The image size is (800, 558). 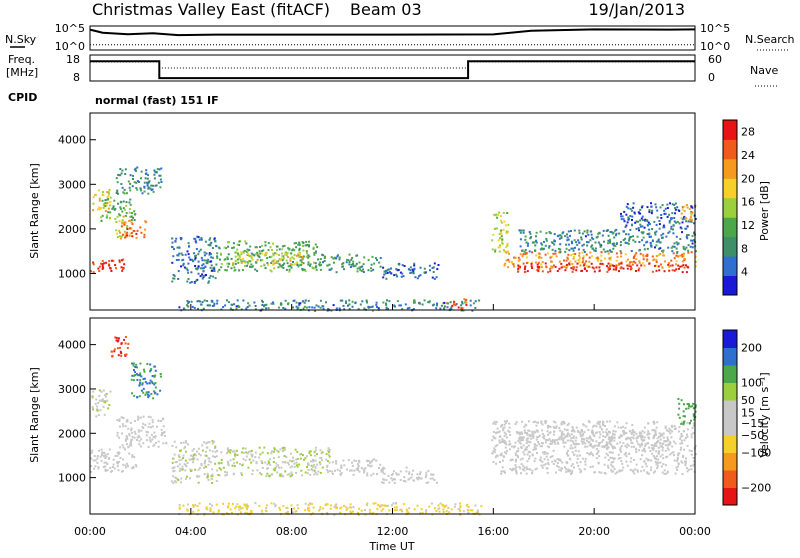 I want to click on power-colorbar-tick: 28, so click(x=748, y=132).